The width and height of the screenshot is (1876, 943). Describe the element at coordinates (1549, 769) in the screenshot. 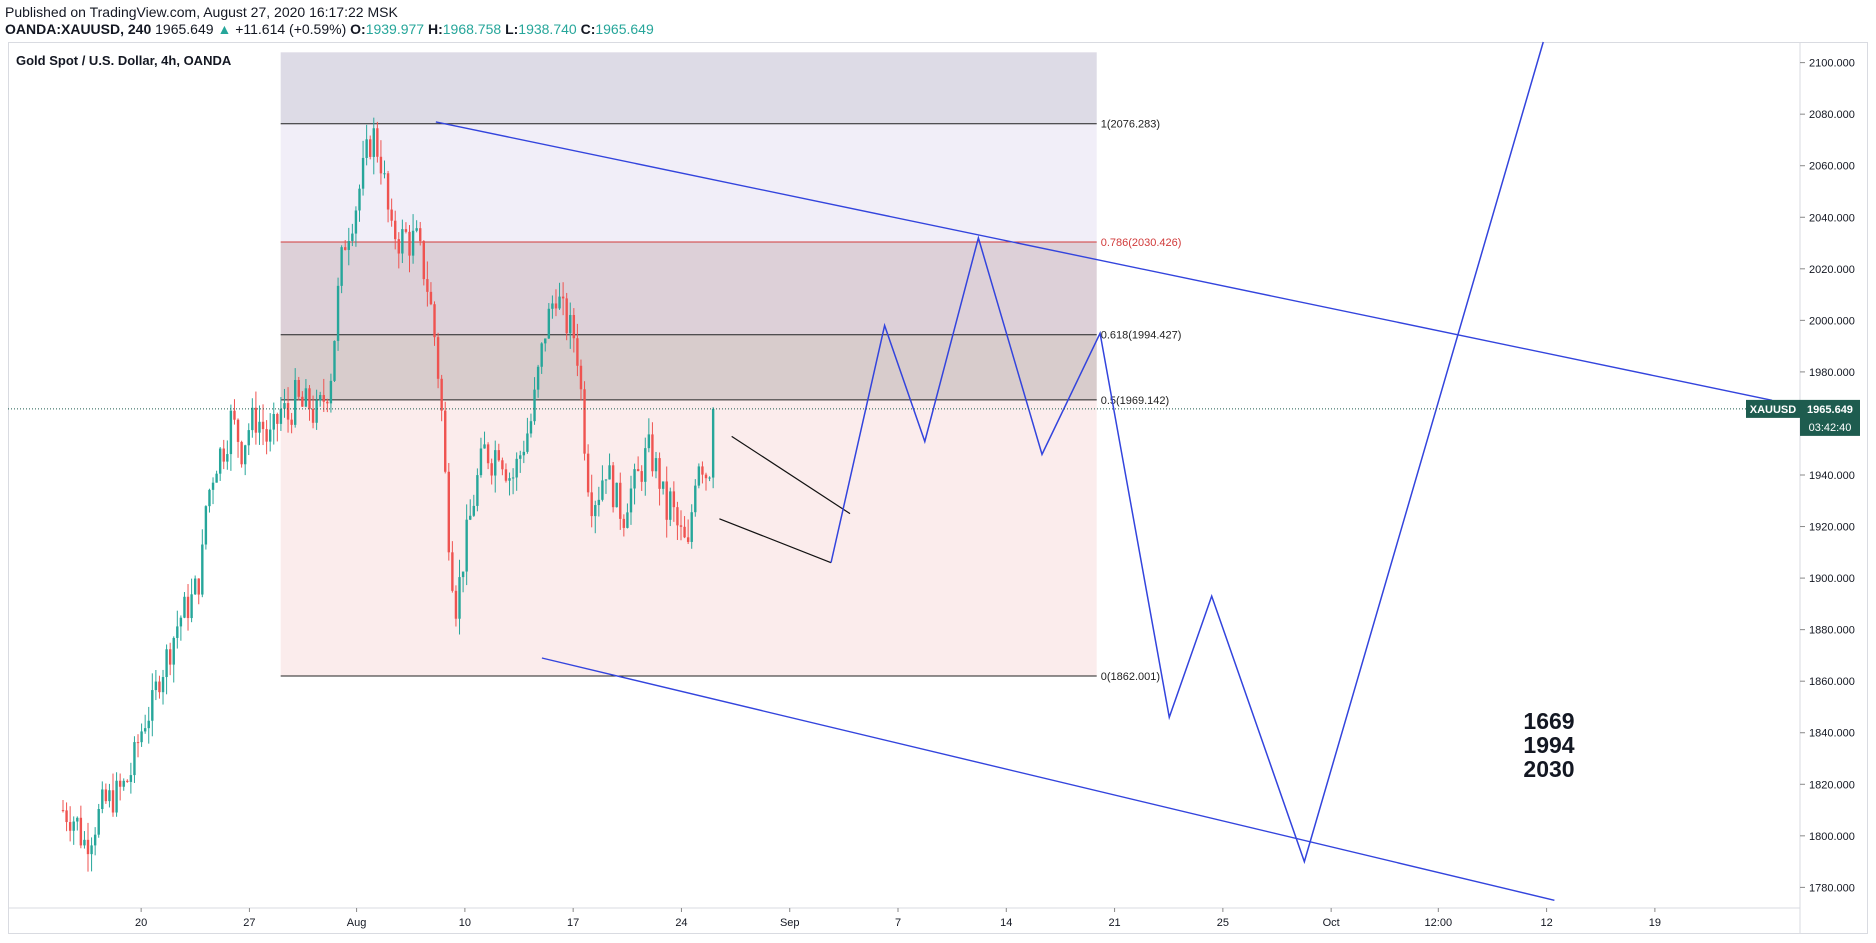

I see `note-line: 2030` at that location.